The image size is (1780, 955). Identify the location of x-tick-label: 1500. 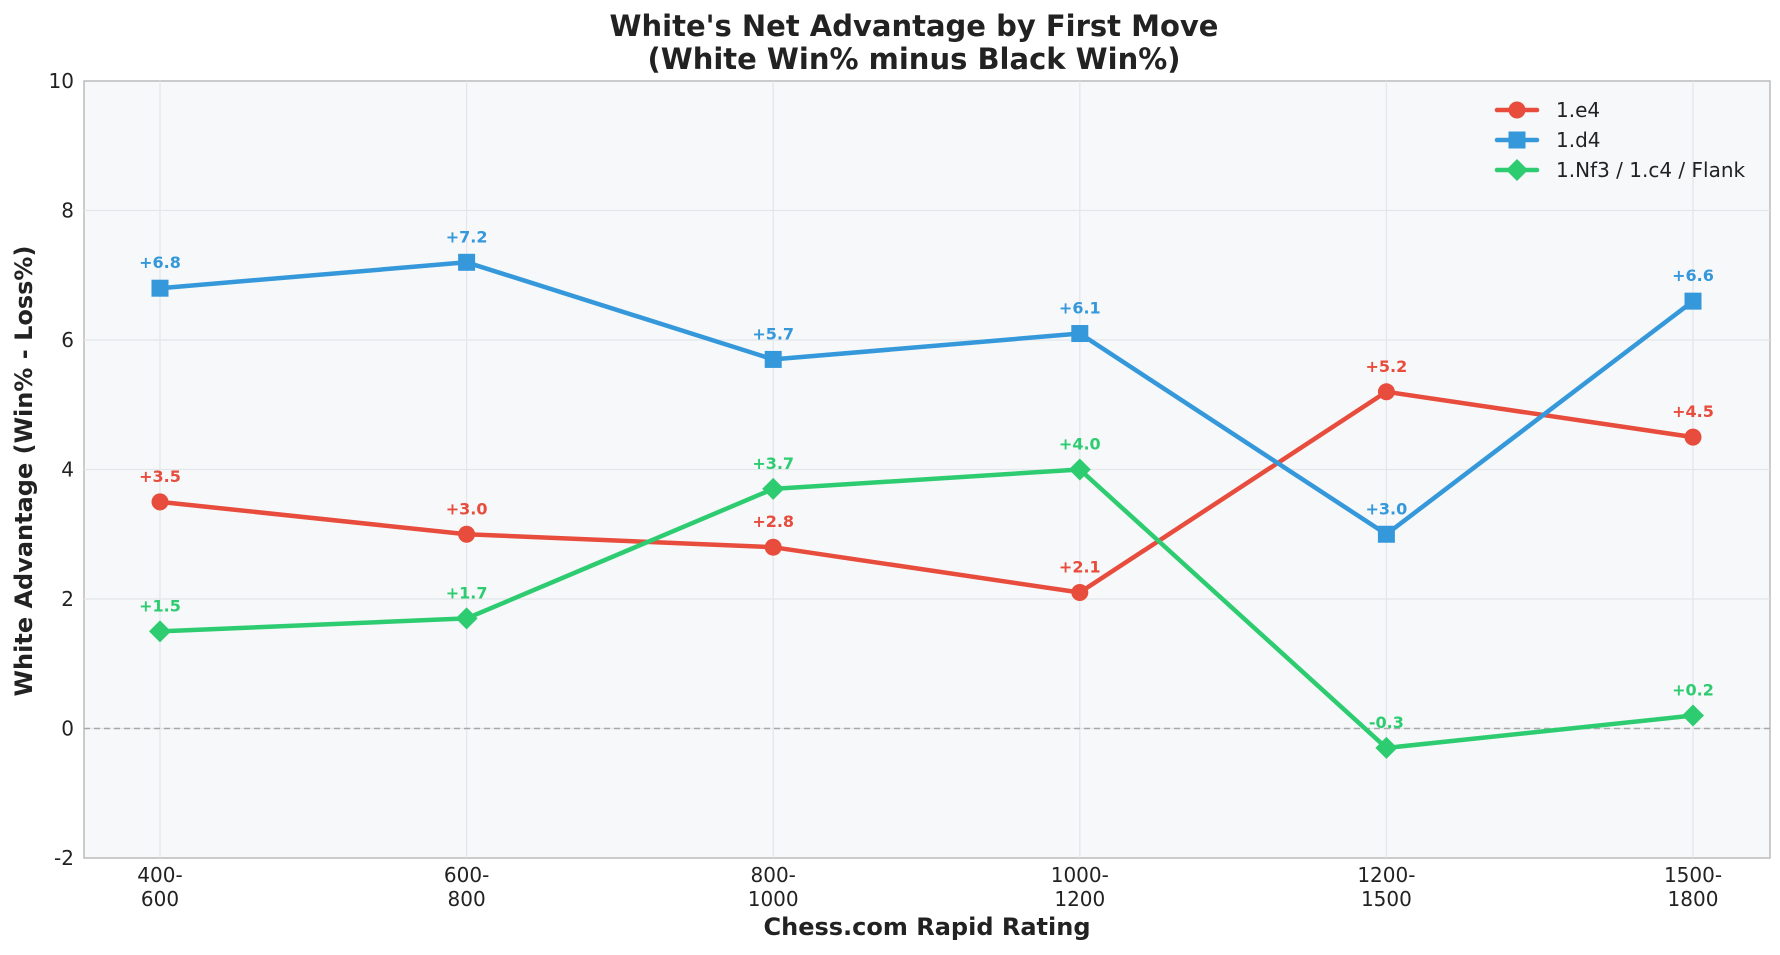
(1386, 899).